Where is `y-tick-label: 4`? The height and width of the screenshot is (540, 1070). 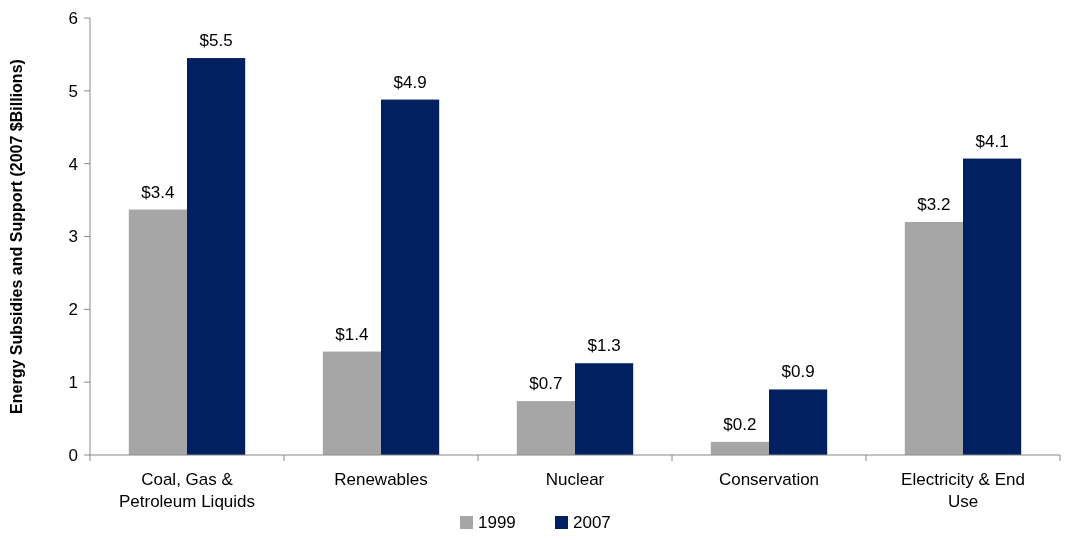
y-tick-label: 4 is located at coordinates (73, 164).